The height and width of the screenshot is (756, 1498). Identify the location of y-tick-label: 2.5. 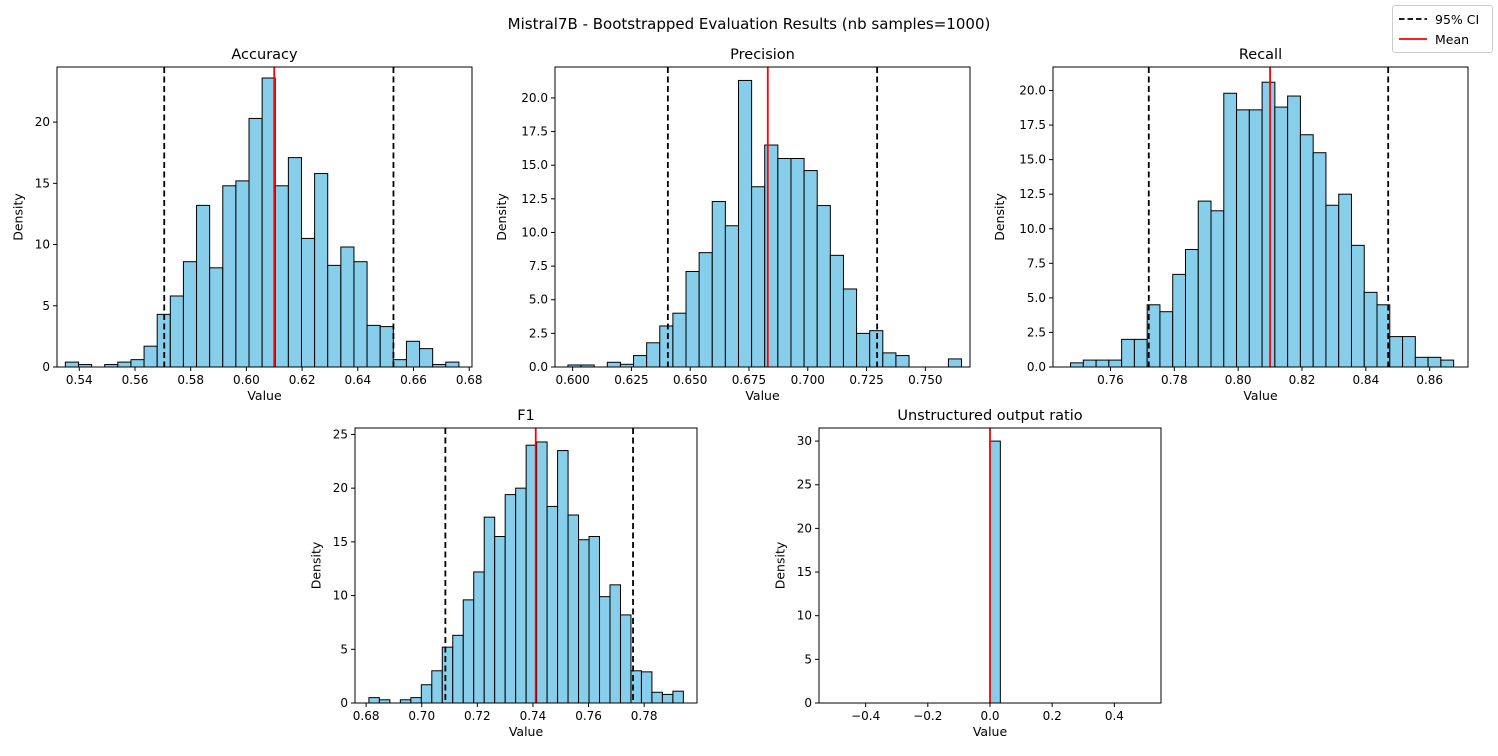
(1036, 332).